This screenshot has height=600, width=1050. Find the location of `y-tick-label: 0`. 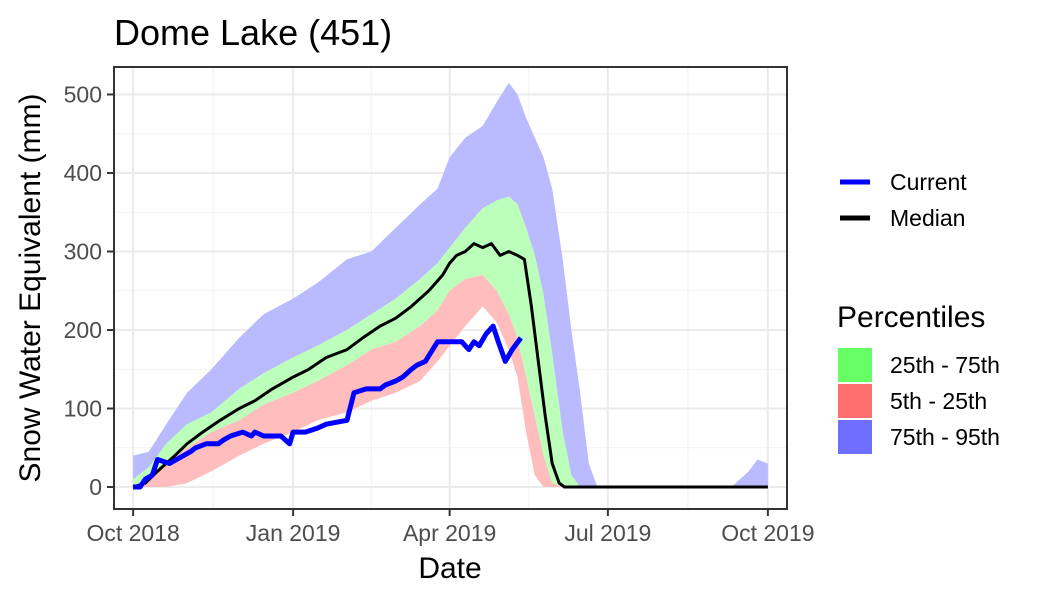

y-tick-label: 0 is located at coordinates (95, 487).